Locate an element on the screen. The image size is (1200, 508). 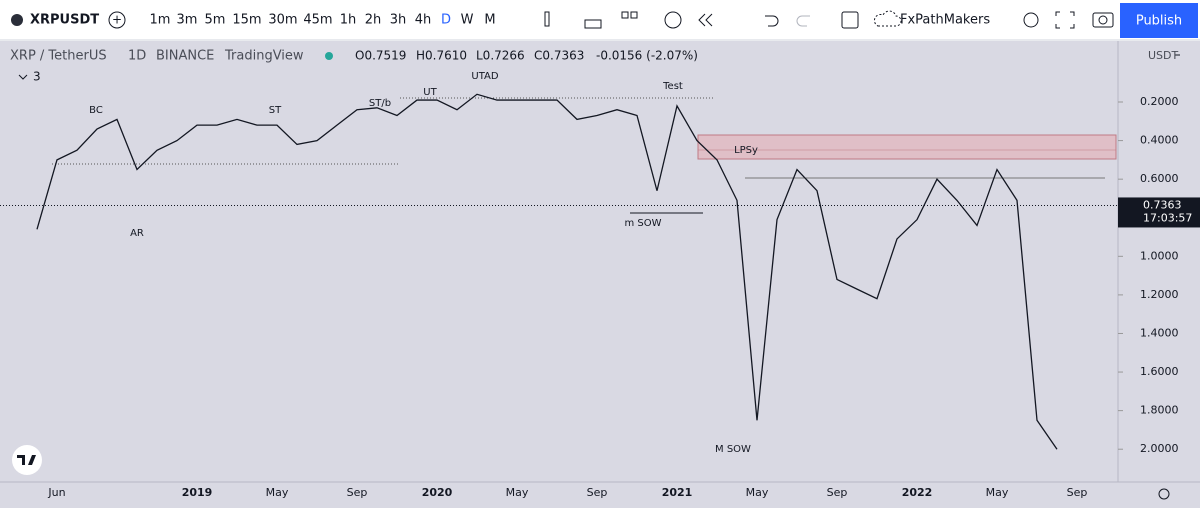
legend-close: C0.7363 is located at coordinates (559, 56).